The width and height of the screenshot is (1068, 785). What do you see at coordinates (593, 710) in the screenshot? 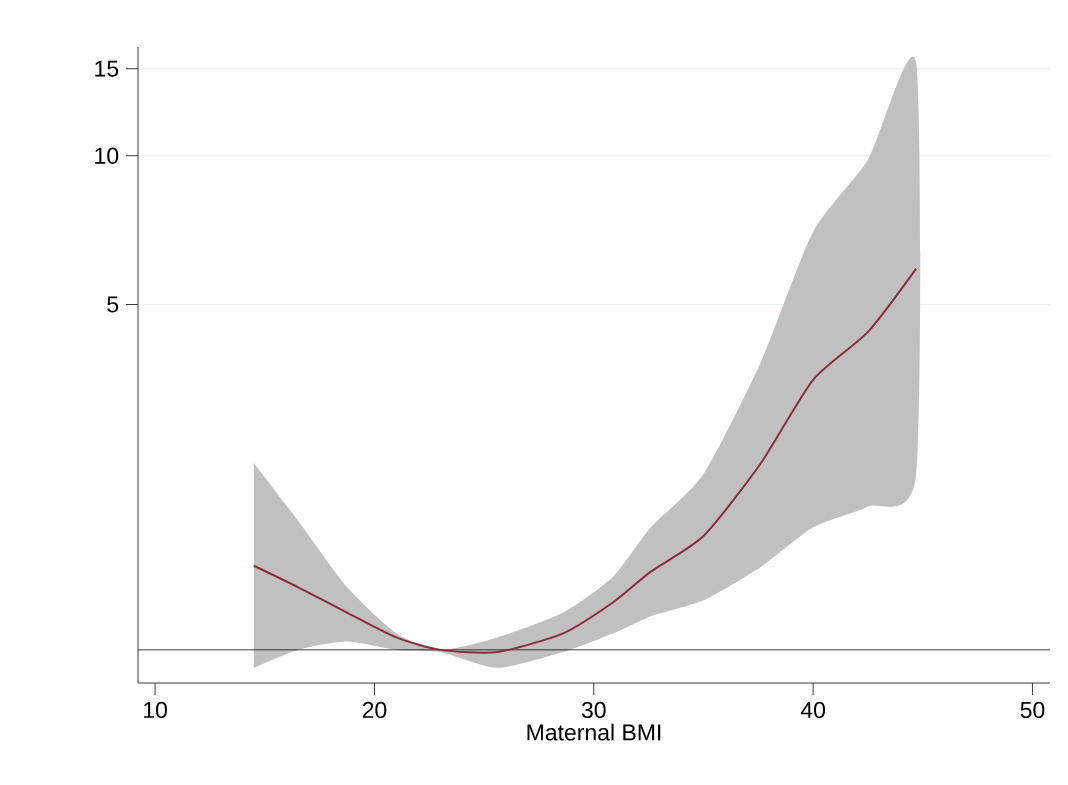
I see `x-tick-label: 30` at bounding box center [593, 710].